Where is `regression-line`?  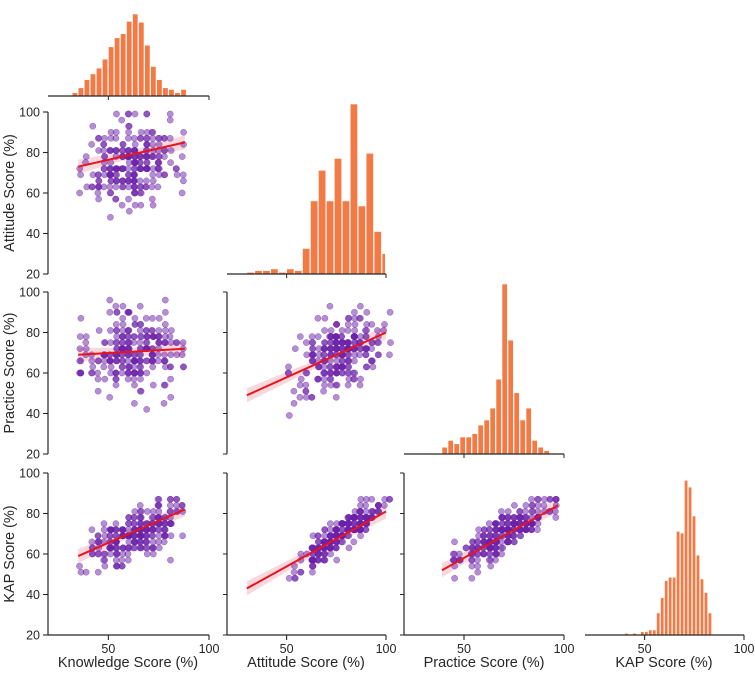
regression-line is located at coordinates (131, 532).